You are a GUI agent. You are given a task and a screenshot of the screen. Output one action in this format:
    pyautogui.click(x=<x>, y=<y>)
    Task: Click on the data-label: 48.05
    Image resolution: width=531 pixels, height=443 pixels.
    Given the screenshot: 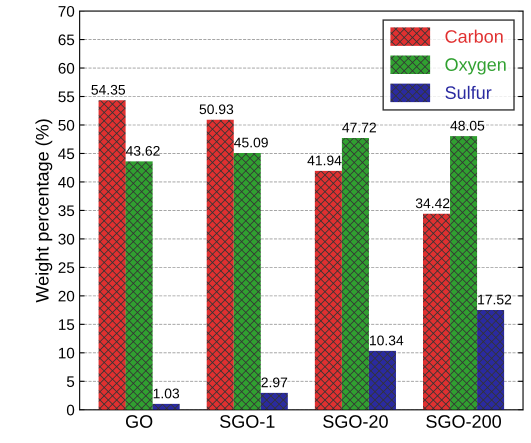 What is the action you would take?
    pyautogui.click(x=467, y=125)
    